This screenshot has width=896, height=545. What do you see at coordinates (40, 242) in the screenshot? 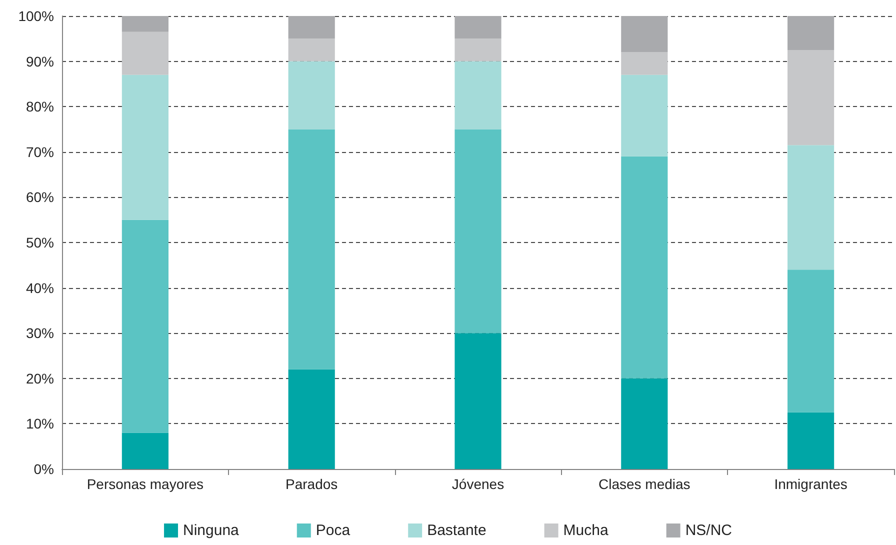
I see `y-tick-label: 50%` at bounding box center [40, 242].